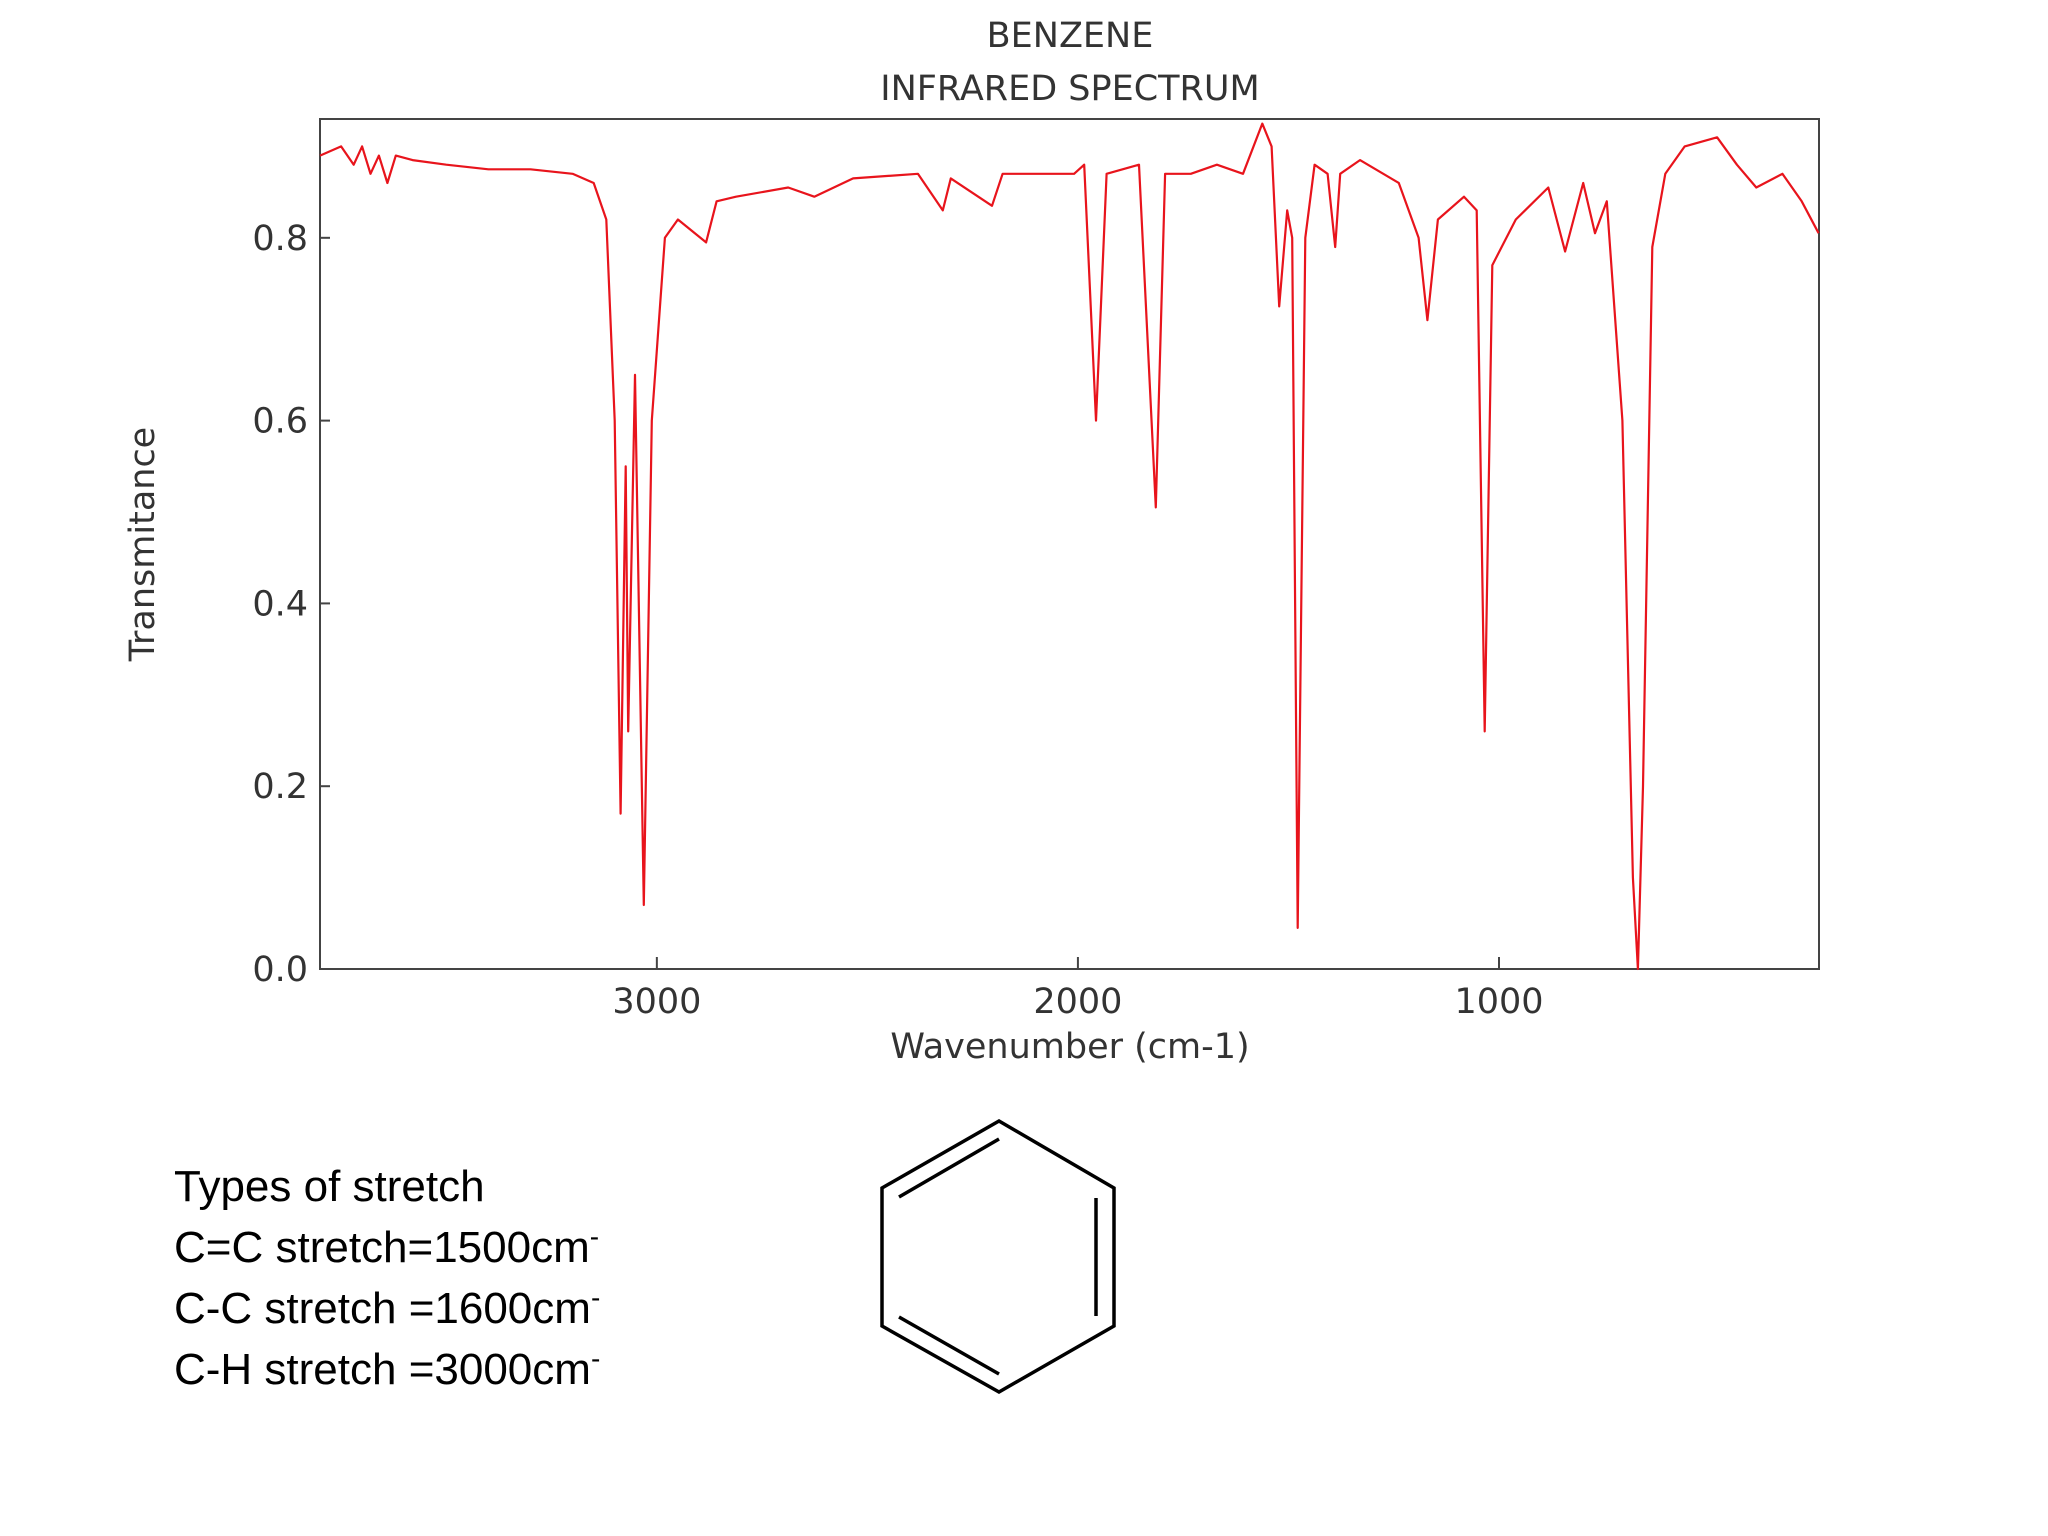 The image size is (2048, 1536). I want to click on benzene-ring, so click(998, 1256).